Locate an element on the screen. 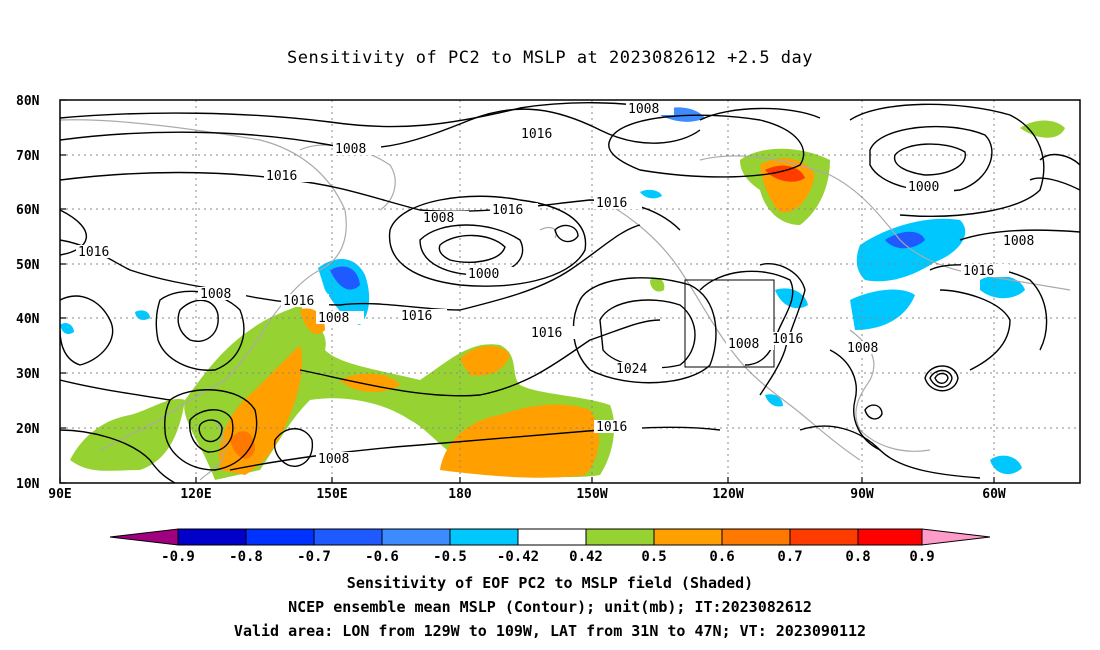 The width and height of the screenshot is (1100, 650). lat-label: 40N is located at coordinates (28, 319).